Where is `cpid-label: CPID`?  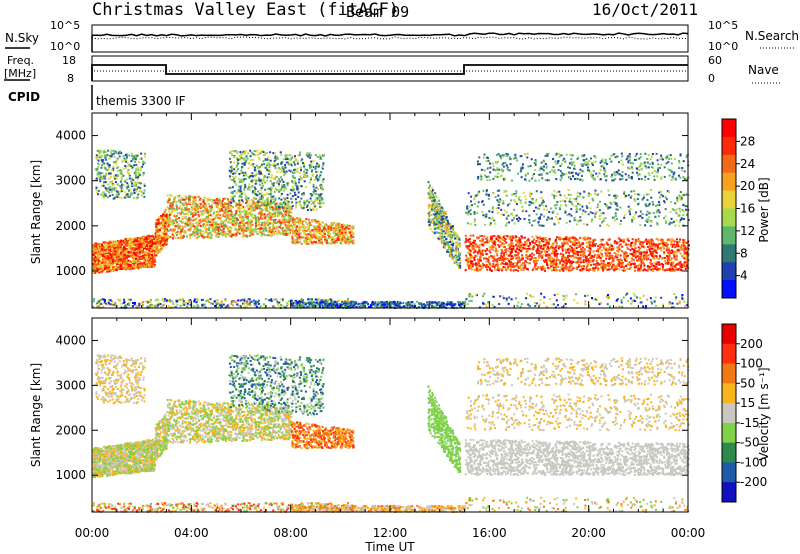 cpid-label: CPID is located at coordinates (24, 97).